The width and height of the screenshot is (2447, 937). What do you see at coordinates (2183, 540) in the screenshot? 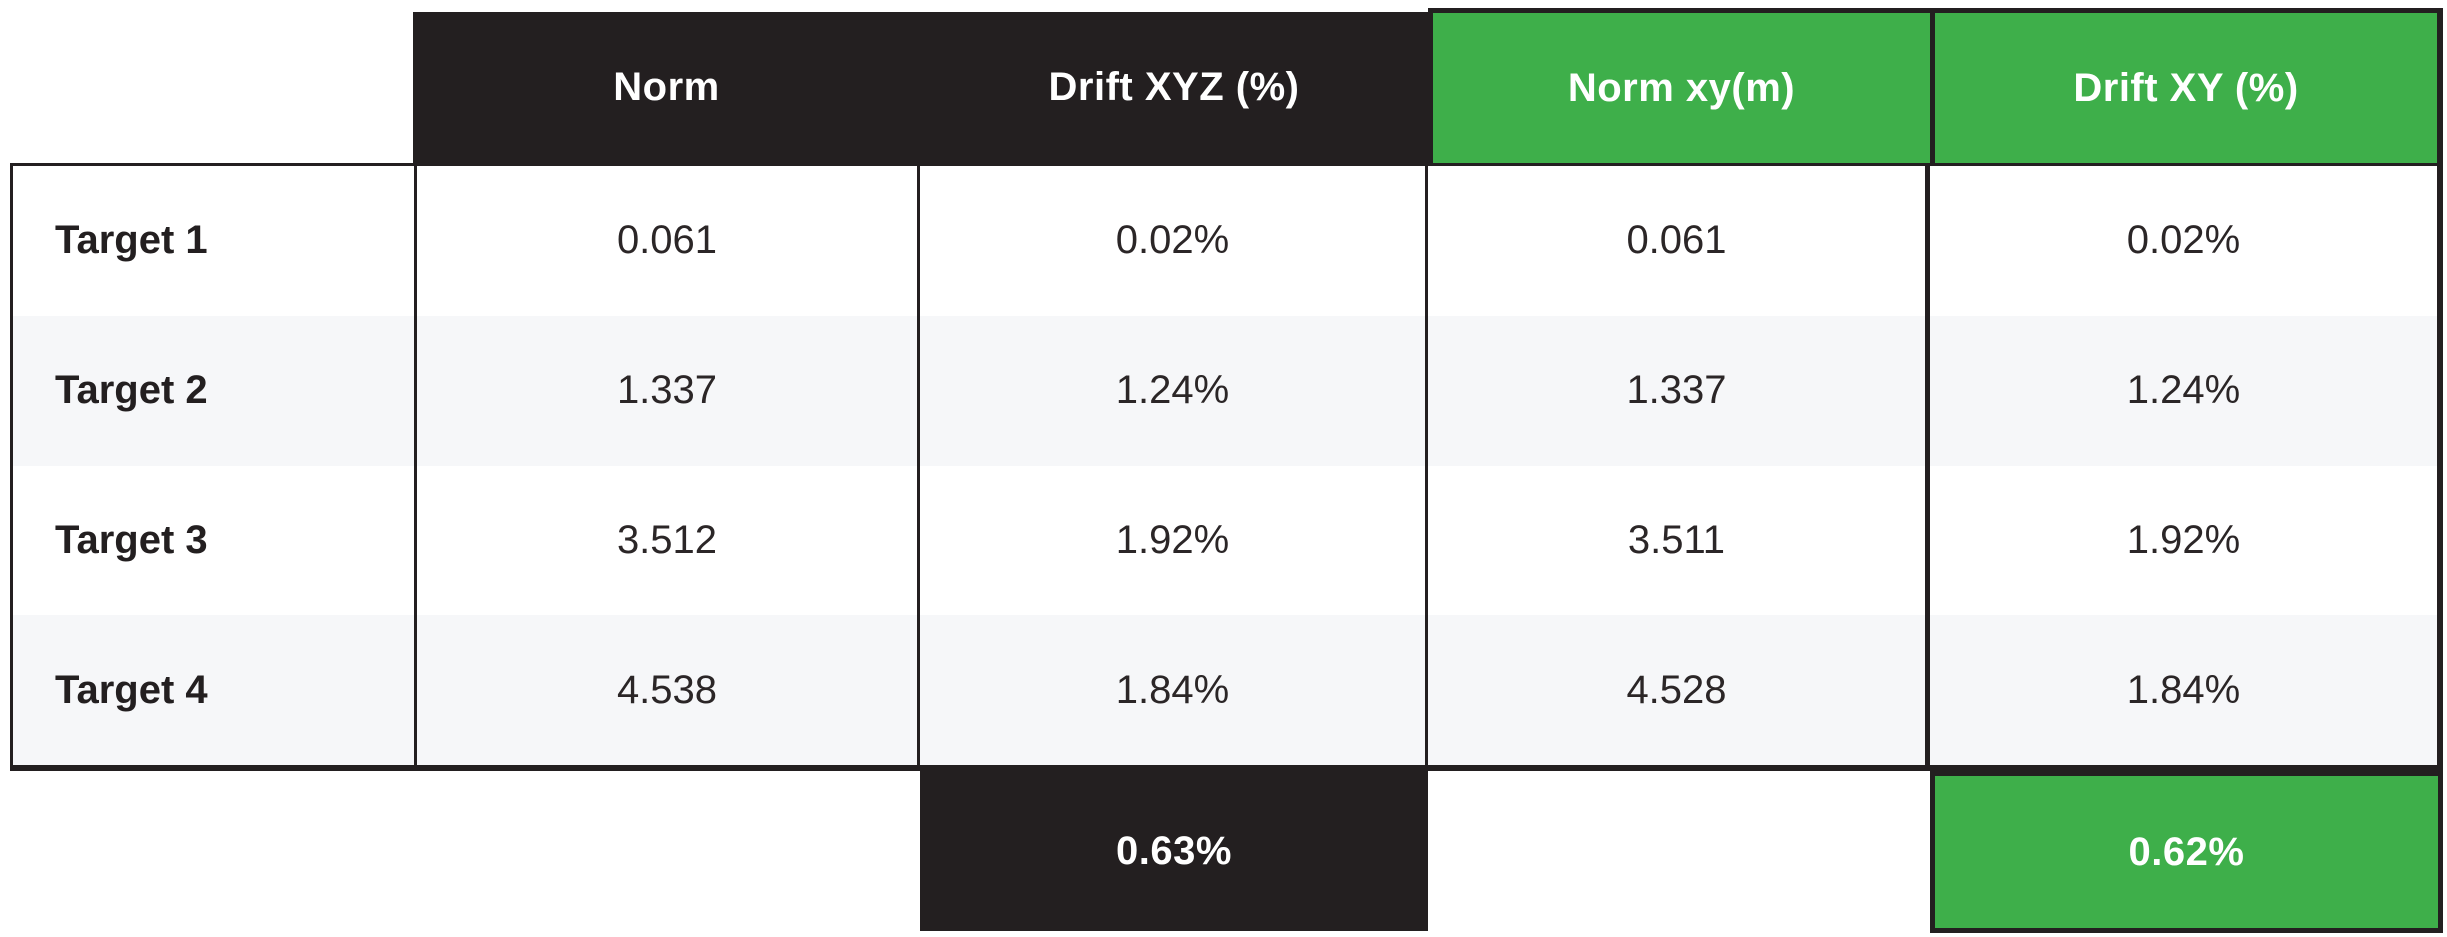
I see `cell-drift-xy: 1.92%` at bounding box center [2183, 540].